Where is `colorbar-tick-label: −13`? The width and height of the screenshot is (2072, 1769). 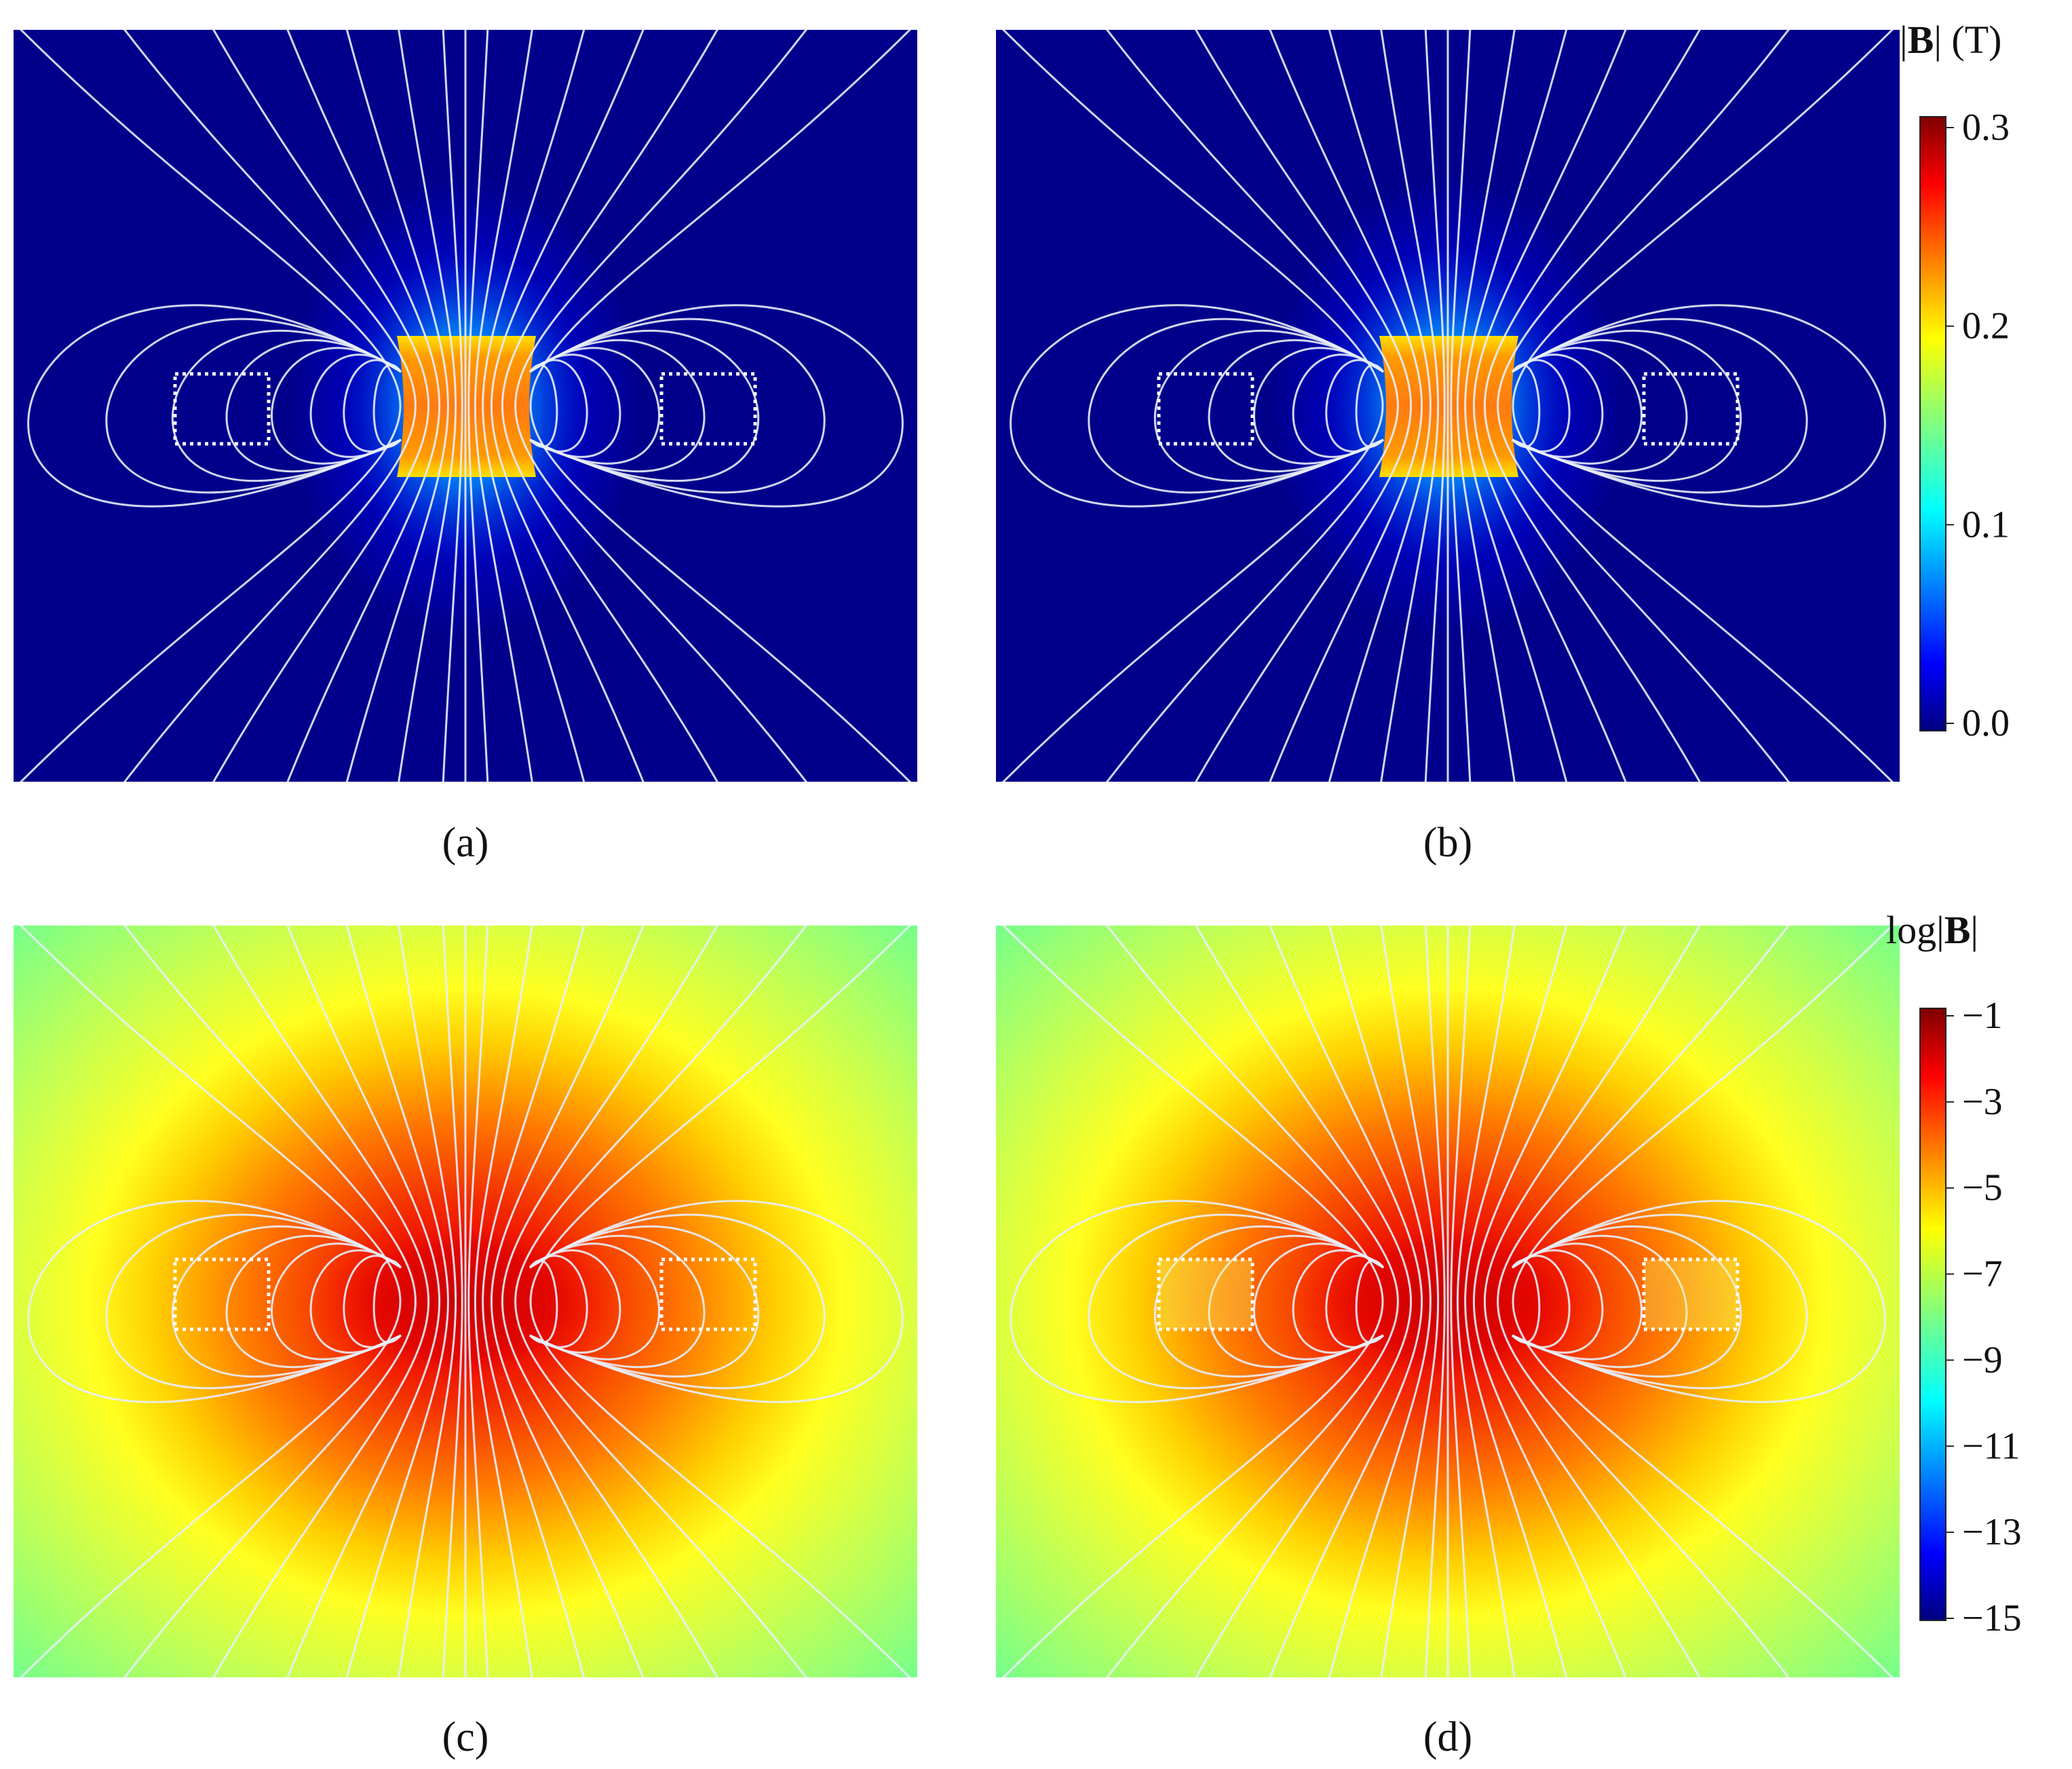
colorbar-tick-label: −13 is located at coordinates (1992, 1532).